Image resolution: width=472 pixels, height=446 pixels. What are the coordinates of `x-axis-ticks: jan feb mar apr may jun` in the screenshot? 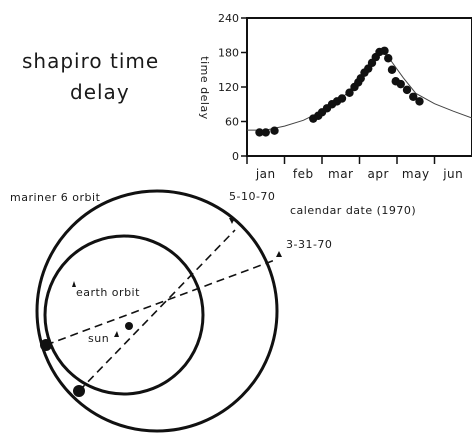 It's located at (354, 168).